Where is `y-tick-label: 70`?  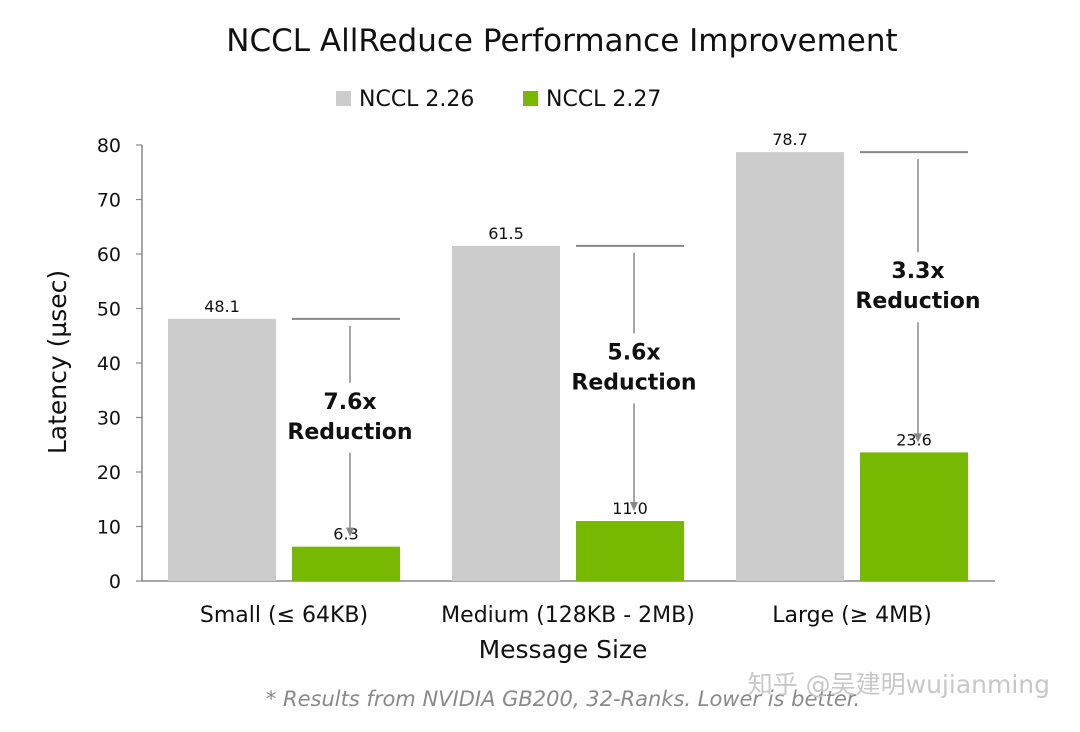 y-tick-label: 70 is located at coordinates (109, 201).